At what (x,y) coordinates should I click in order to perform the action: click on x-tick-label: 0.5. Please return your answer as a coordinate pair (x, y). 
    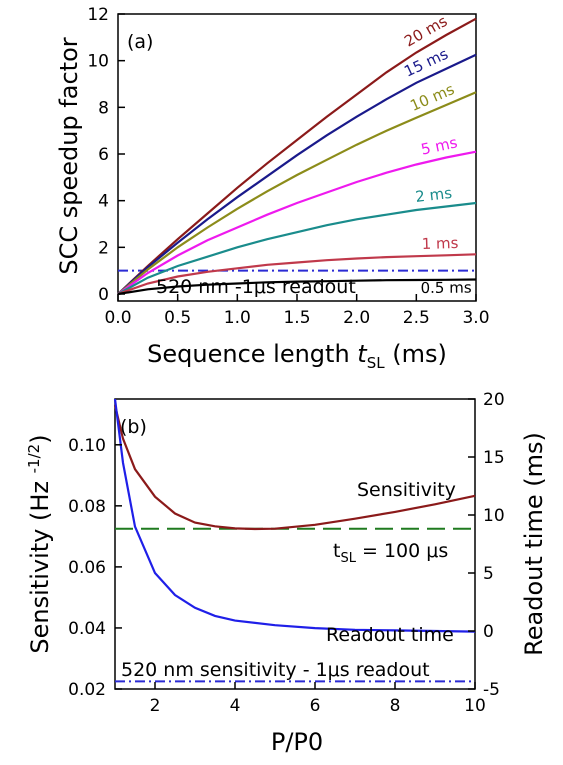
    Looking at the image, I should click on (177, 318).